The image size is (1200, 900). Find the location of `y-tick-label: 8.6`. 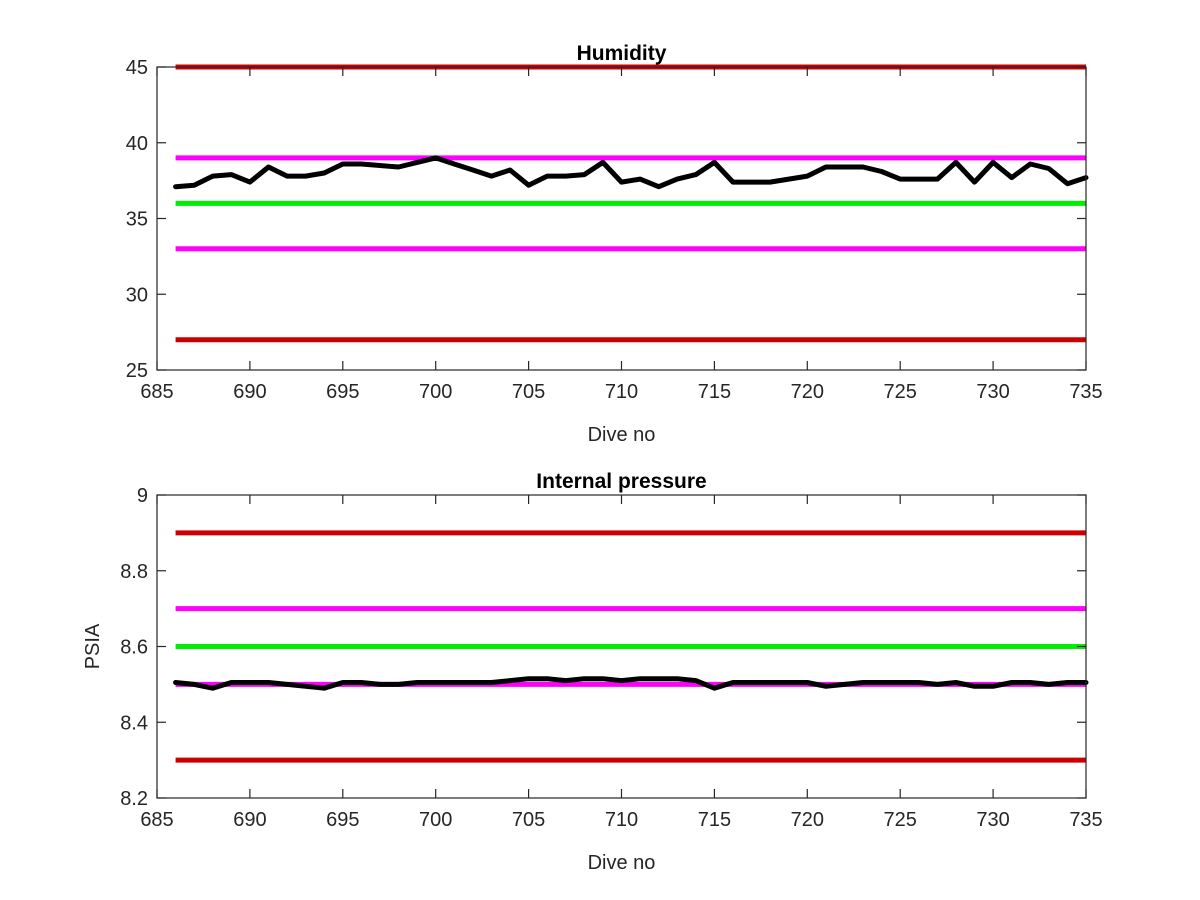

y-tick-label: 8.6 is located at coordinates (134, 648).